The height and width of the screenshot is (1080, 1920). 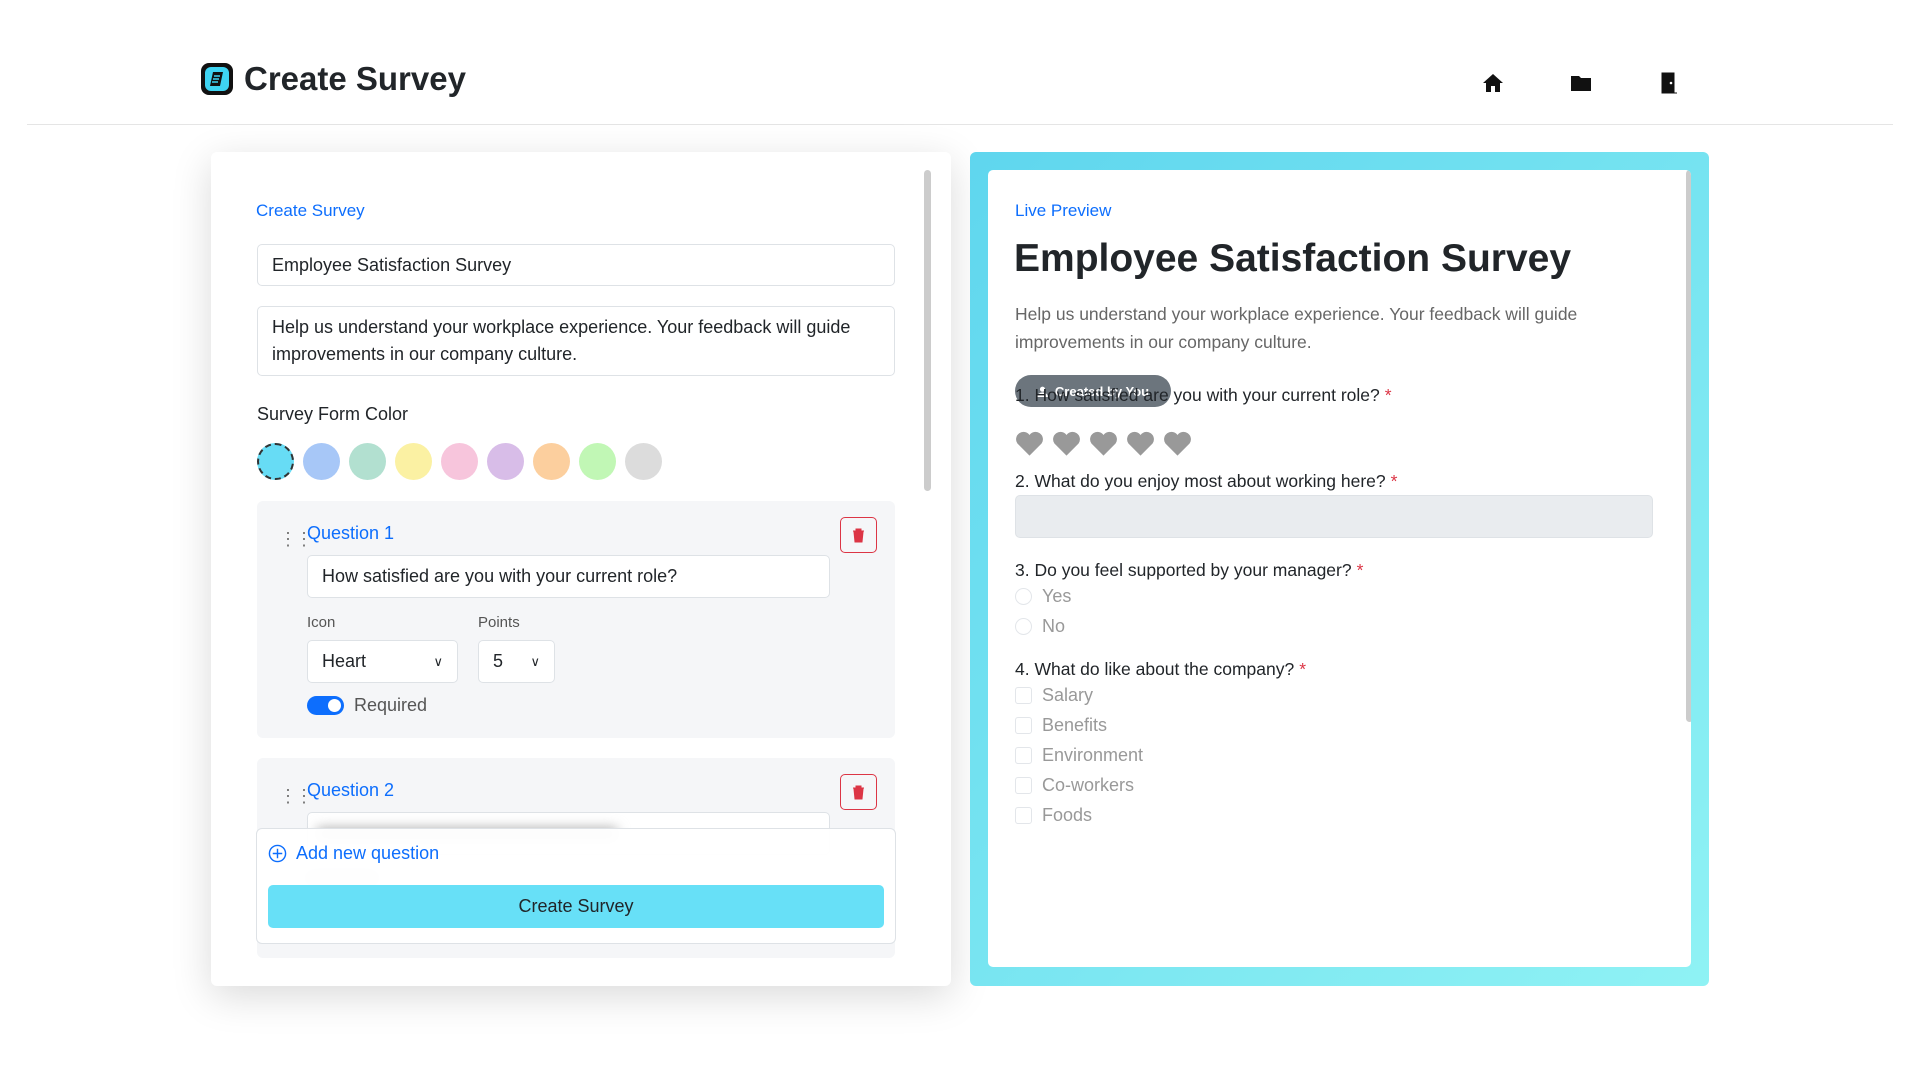 I want to click on submit-text: Create Survey, so click(x=576, y=906).